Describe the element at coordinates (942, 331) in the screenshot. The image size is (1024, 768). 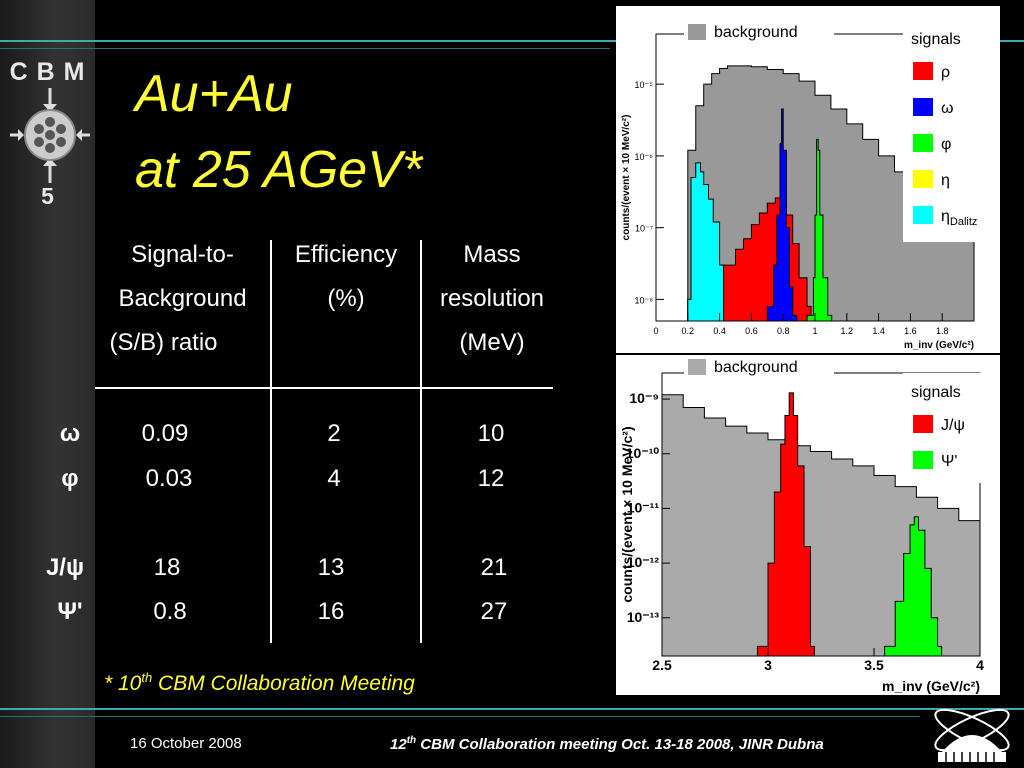
I see `x-tick-label: 1.8` at that location.